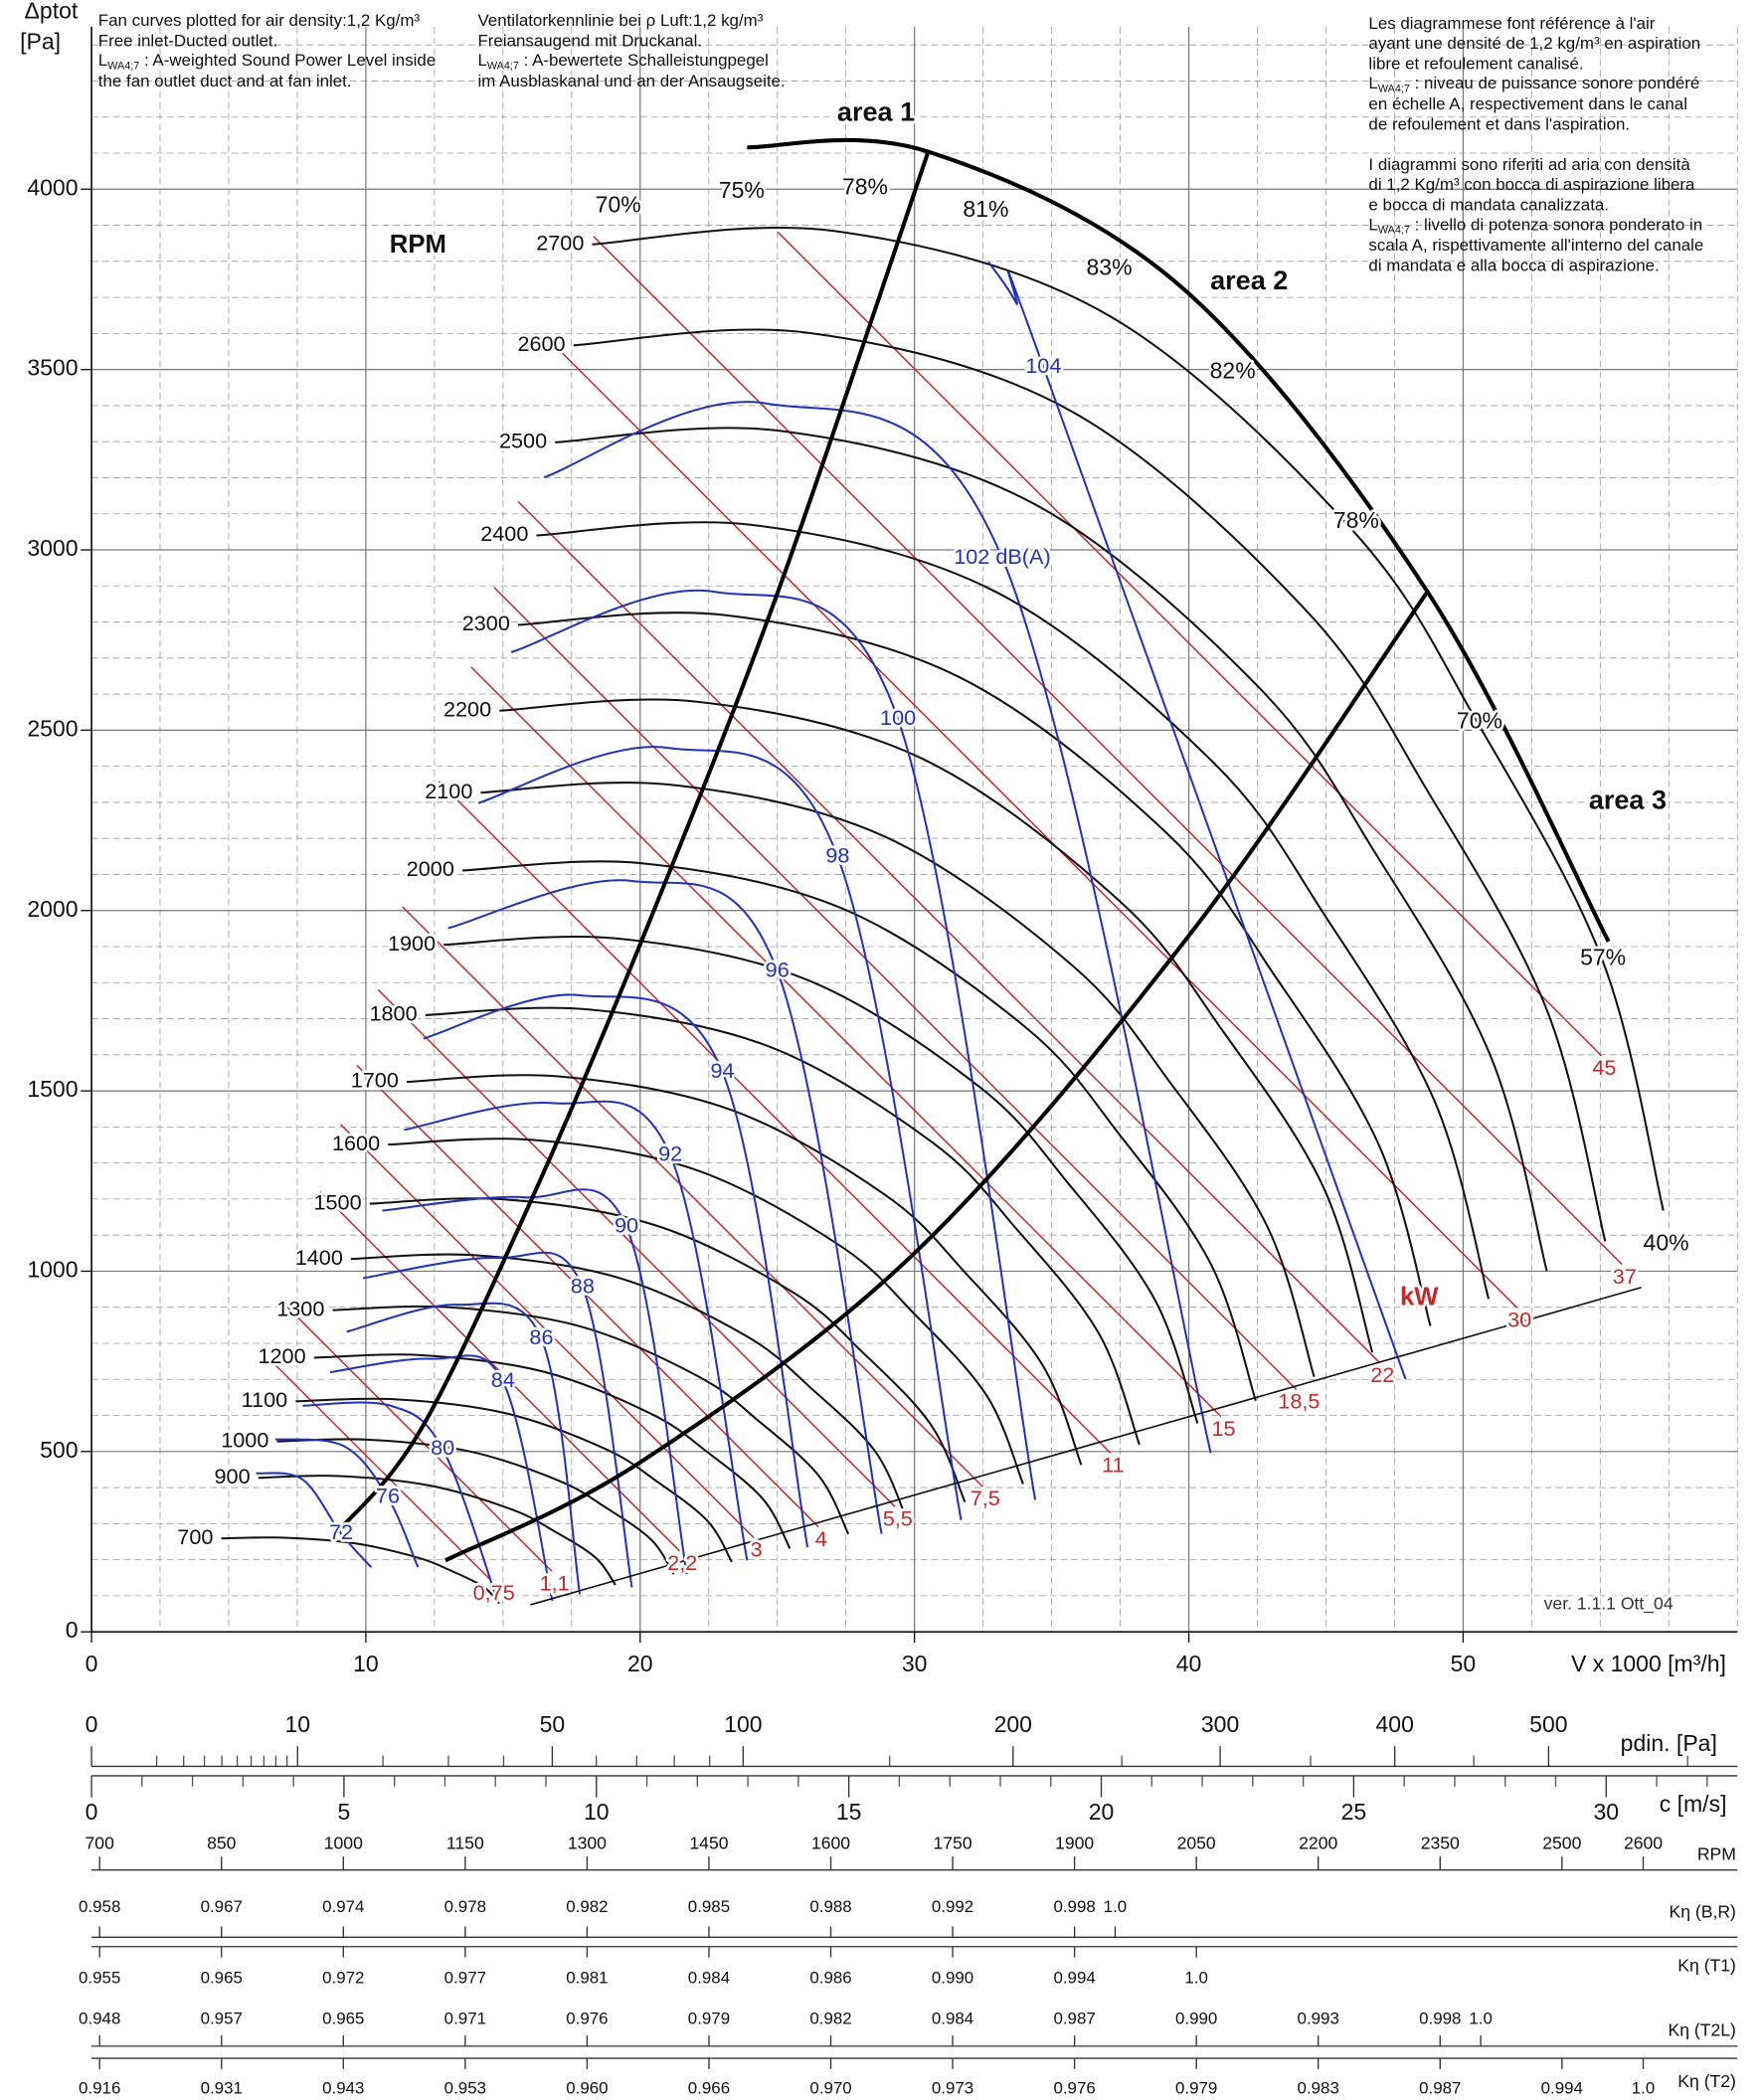  I want to click on y-tick-label: 500, so click(59, 1450).